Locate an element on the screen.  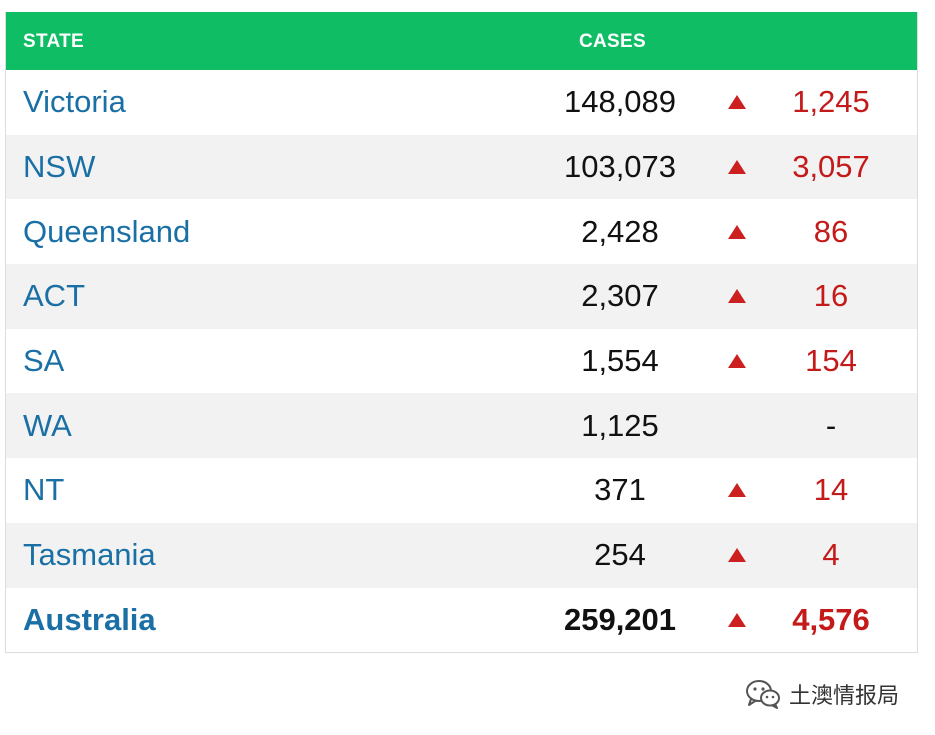
total-case-count: 259,201 is located at coordinates (620, 619).